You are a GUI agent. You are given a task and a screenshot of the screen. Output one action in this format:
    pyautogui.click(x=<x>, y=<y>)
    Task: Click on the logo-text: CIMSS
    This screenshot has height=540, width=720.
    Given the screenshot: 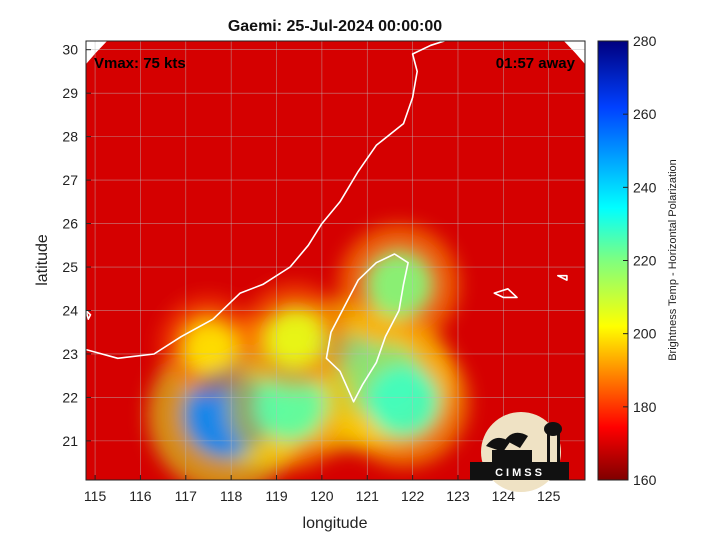 What is the action you would take?
    pyautogui.click(x=520, y=473)
    